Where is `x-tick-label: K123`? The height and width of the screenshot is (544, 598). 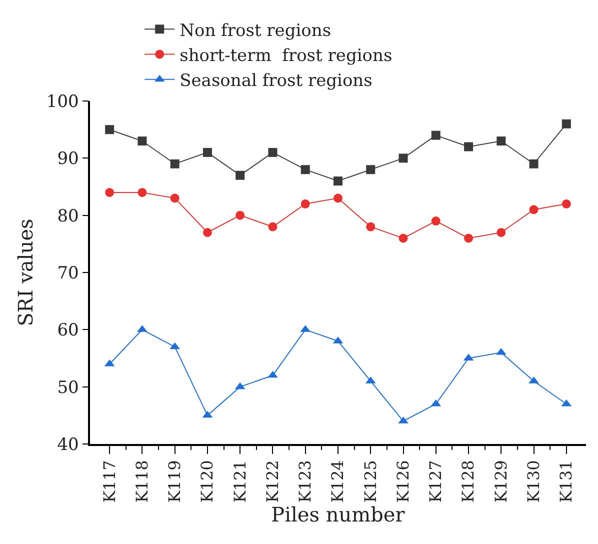 x-tick-label: K123 is located at coordinates (305, 481).